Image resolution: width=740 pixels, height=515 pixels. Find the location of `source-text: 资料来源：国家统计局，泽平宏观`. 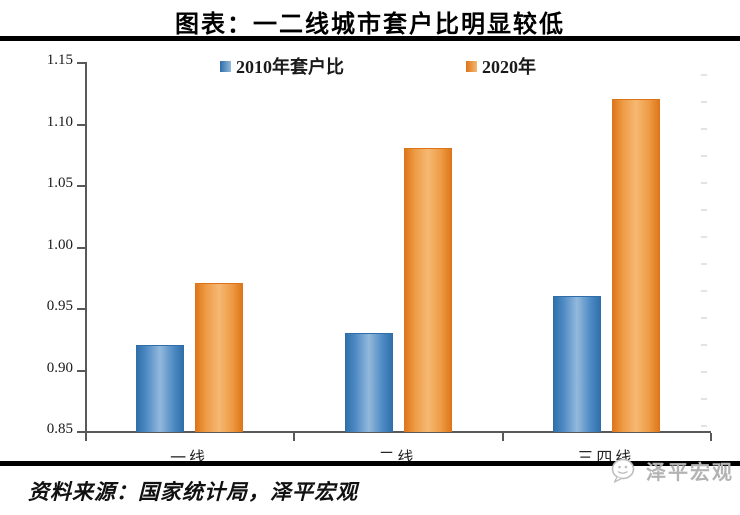

source-text: 资料来源：国家统计局，泽平宏观 is located at coordinates (193, 492).